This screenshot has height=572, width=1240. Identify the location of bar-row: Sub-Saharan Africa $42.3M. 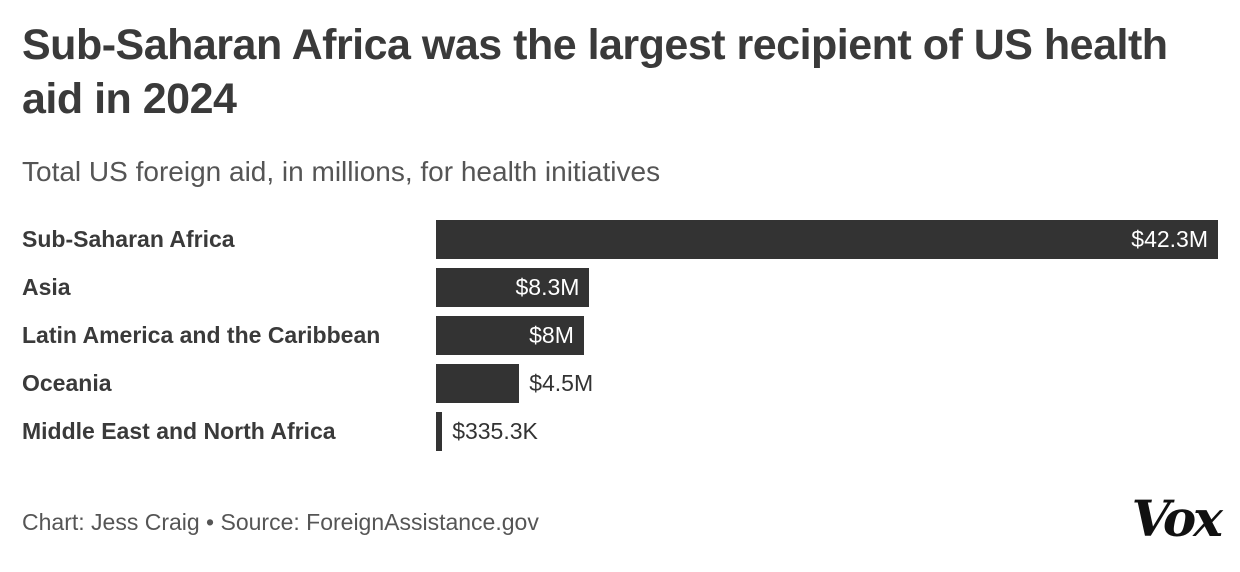
(620, 239).